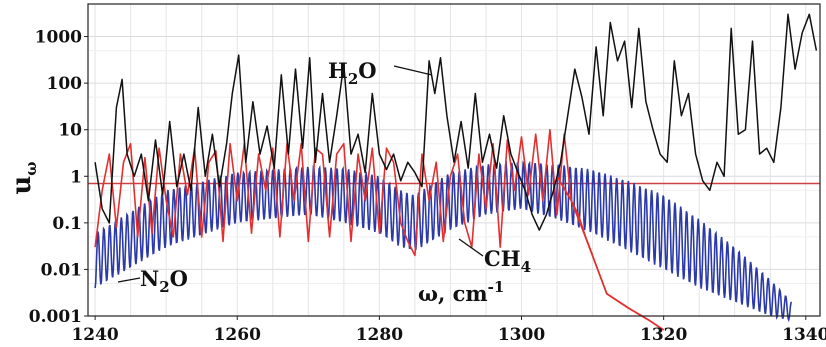  What do you see at coordinates (94, 335) in the screenshot?
I see `x-tick-label: 1240` at bounding box center [94, 335].